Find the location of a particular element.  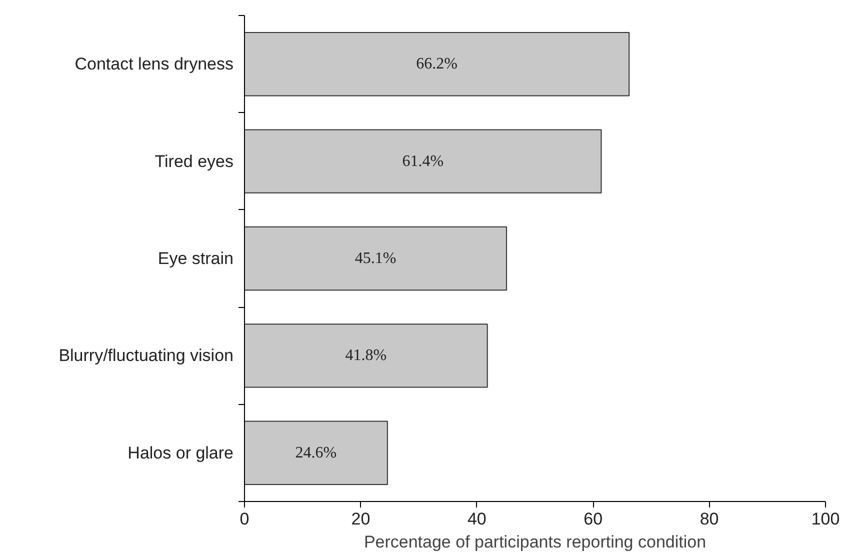

y-tick-label: Tired eyes is located at coordinates (194, 161).